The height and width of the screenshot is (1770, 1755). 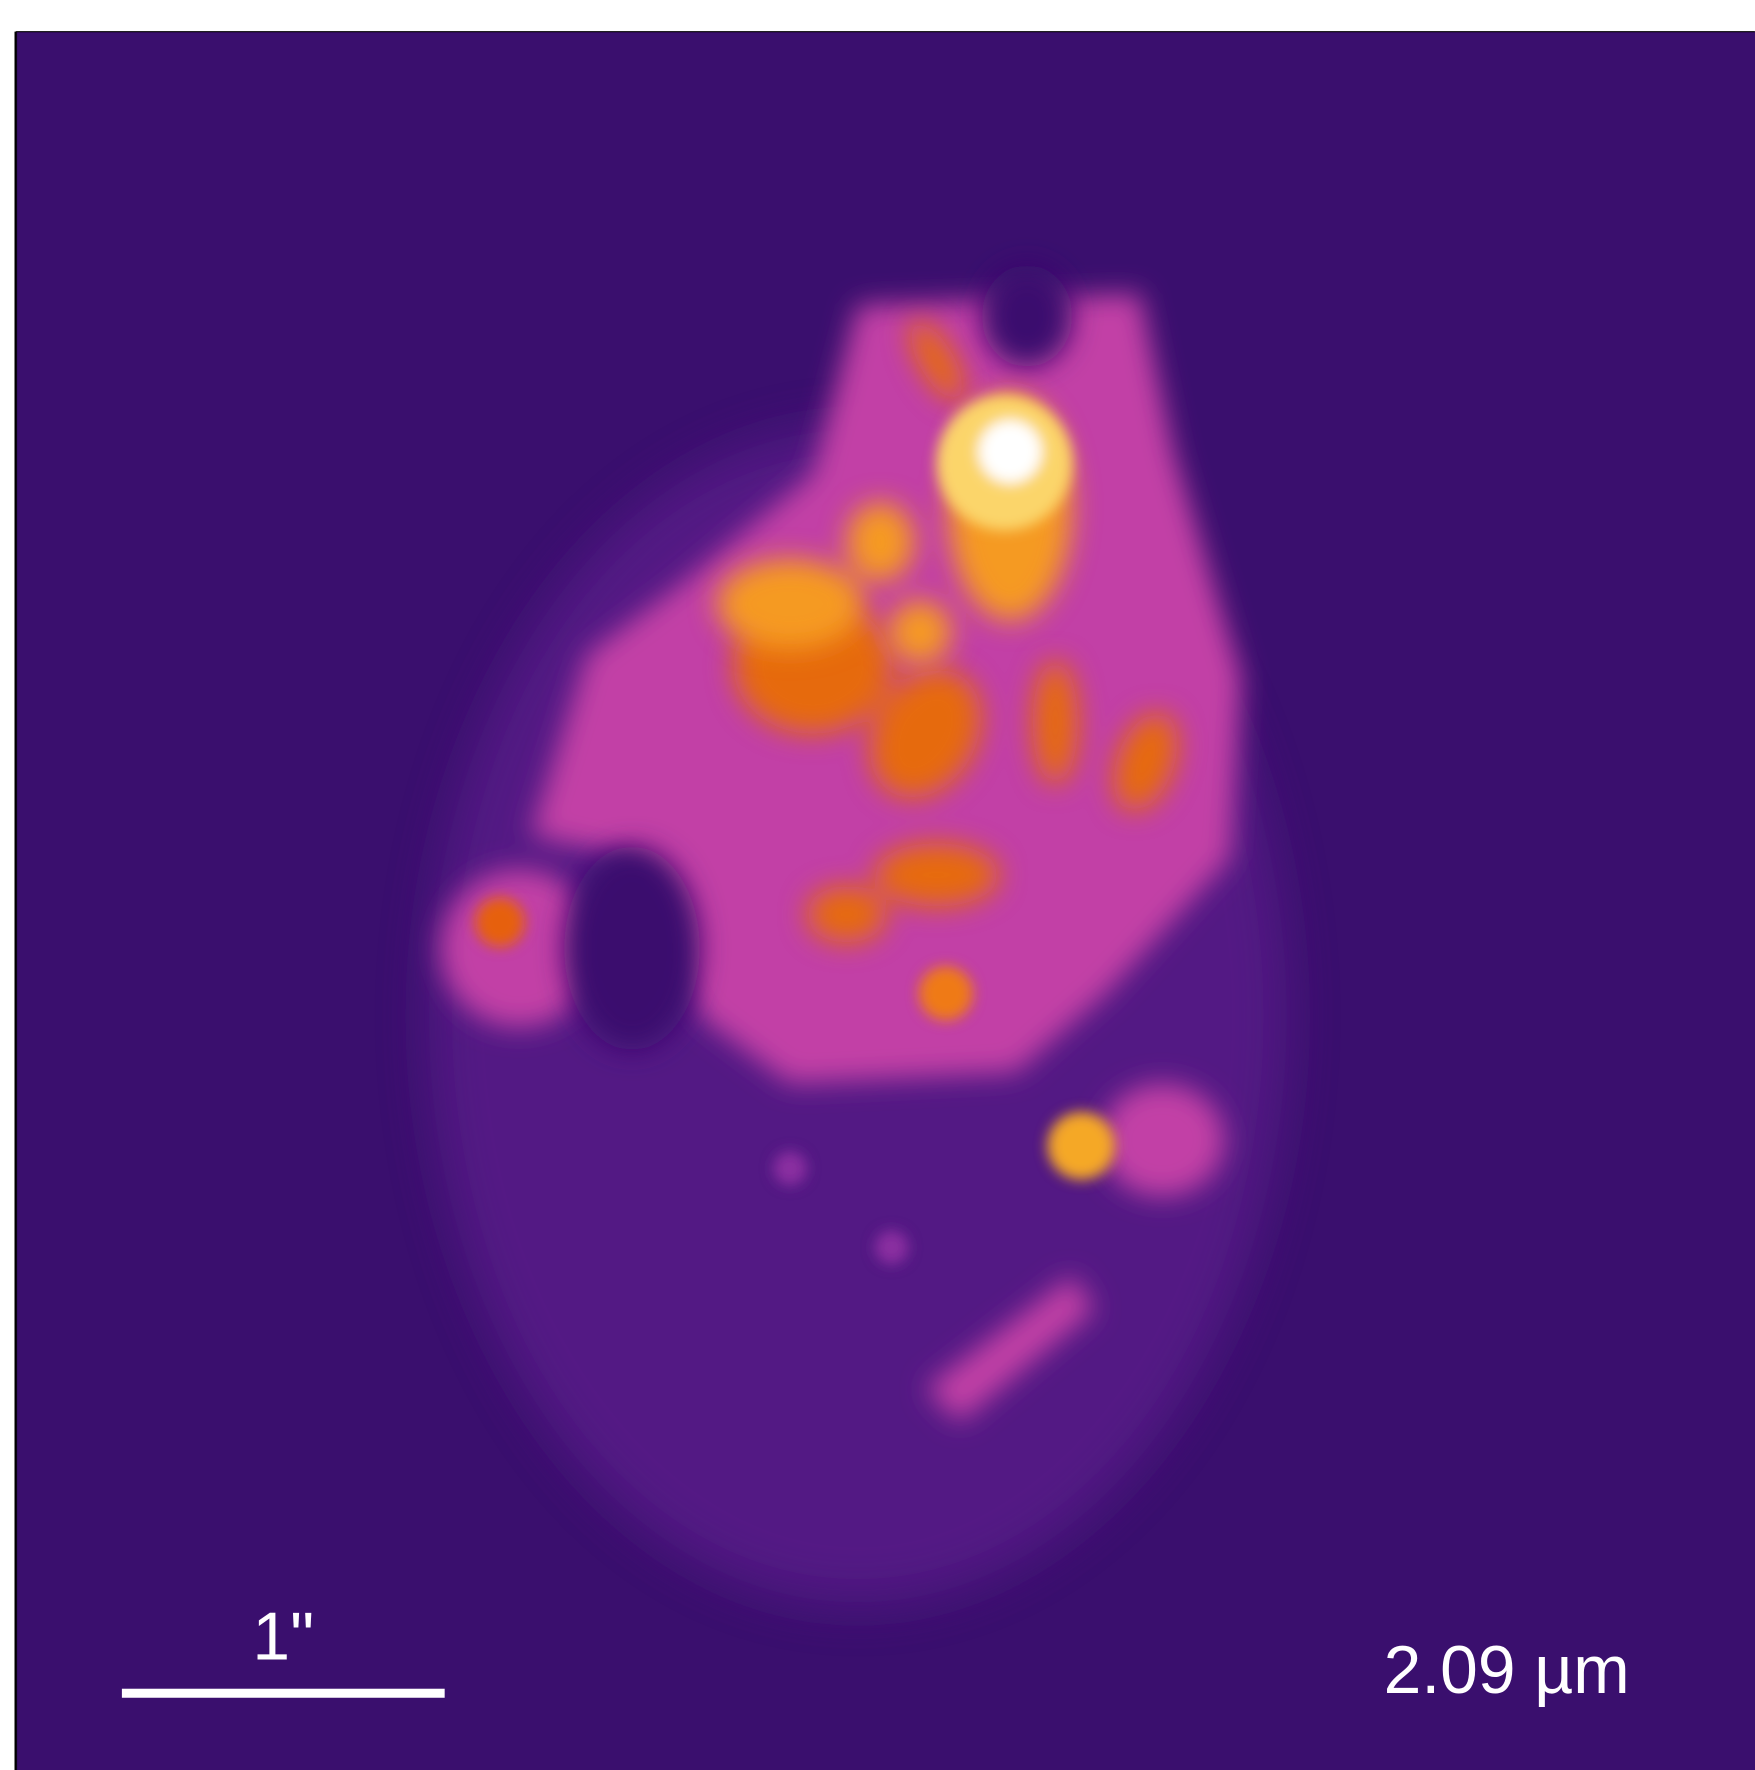 What do you see at coordinates (1507, 1670) in the screenshot?
I see `wavelength-label: 2.09 µm` at bounding box center [1507, 1670].